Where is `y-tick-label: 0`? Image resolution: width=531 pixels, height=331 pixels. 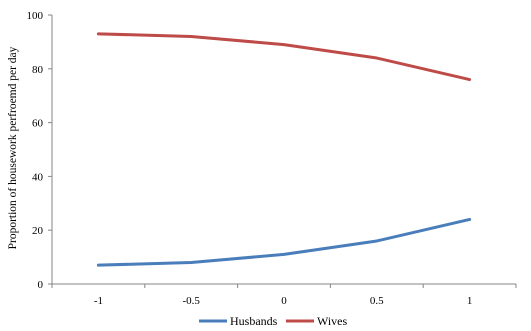 y-tick-label: 0 is located at coordinates (41, 285).